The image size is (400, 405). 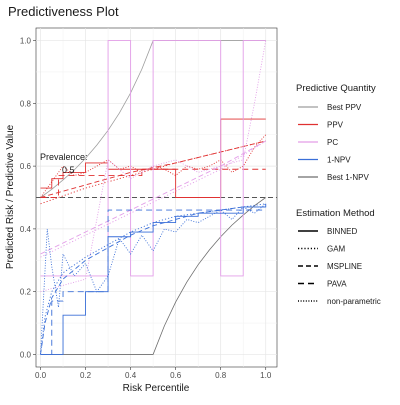 What do you see at coordinates (10, 196) in the screenshot?
I see `y-axis-title: Predicted Risk / Predictive Value` at bounding box center [10, 196].